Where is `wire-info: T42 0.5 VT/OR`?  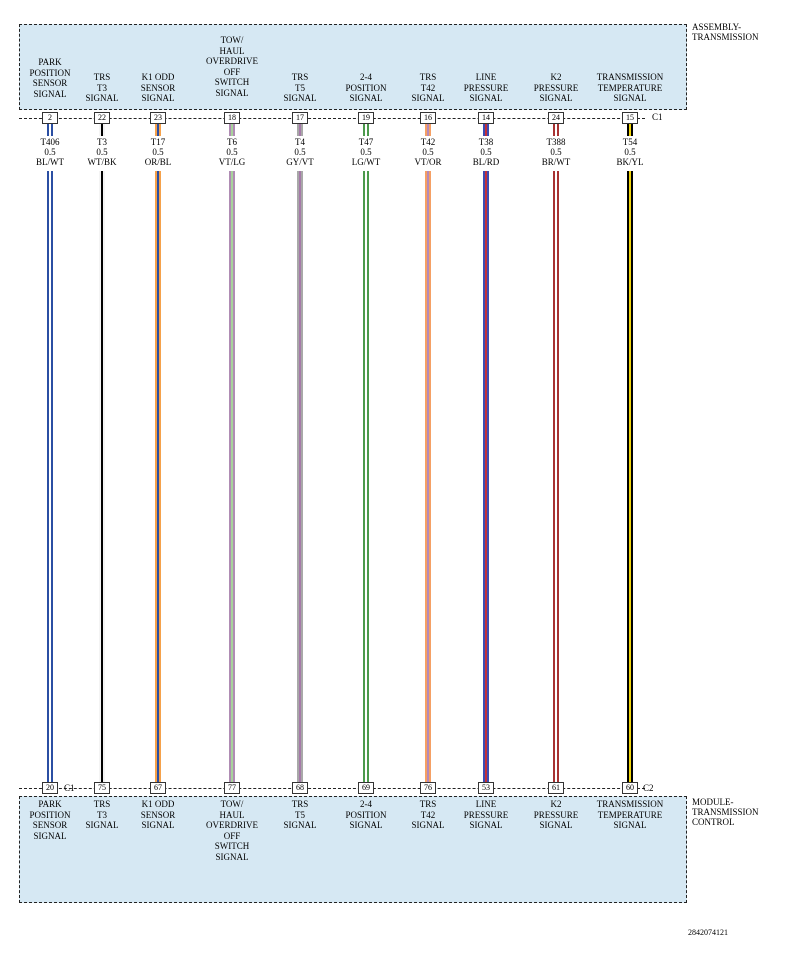
wire-info: T42 0.5 VT/OR is located at coordinates (428, 152).